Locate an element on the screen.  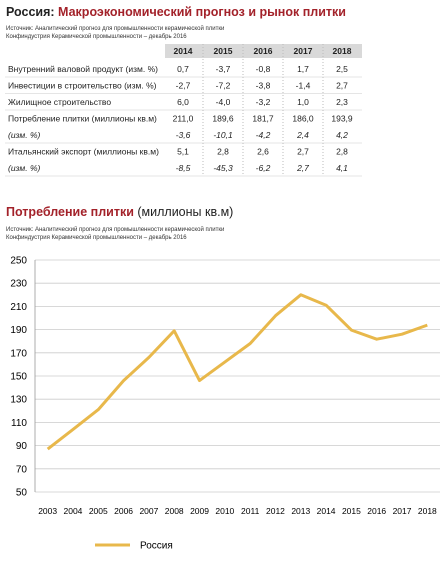
cell-value: 2,5 is located at coordinates (342, 69).